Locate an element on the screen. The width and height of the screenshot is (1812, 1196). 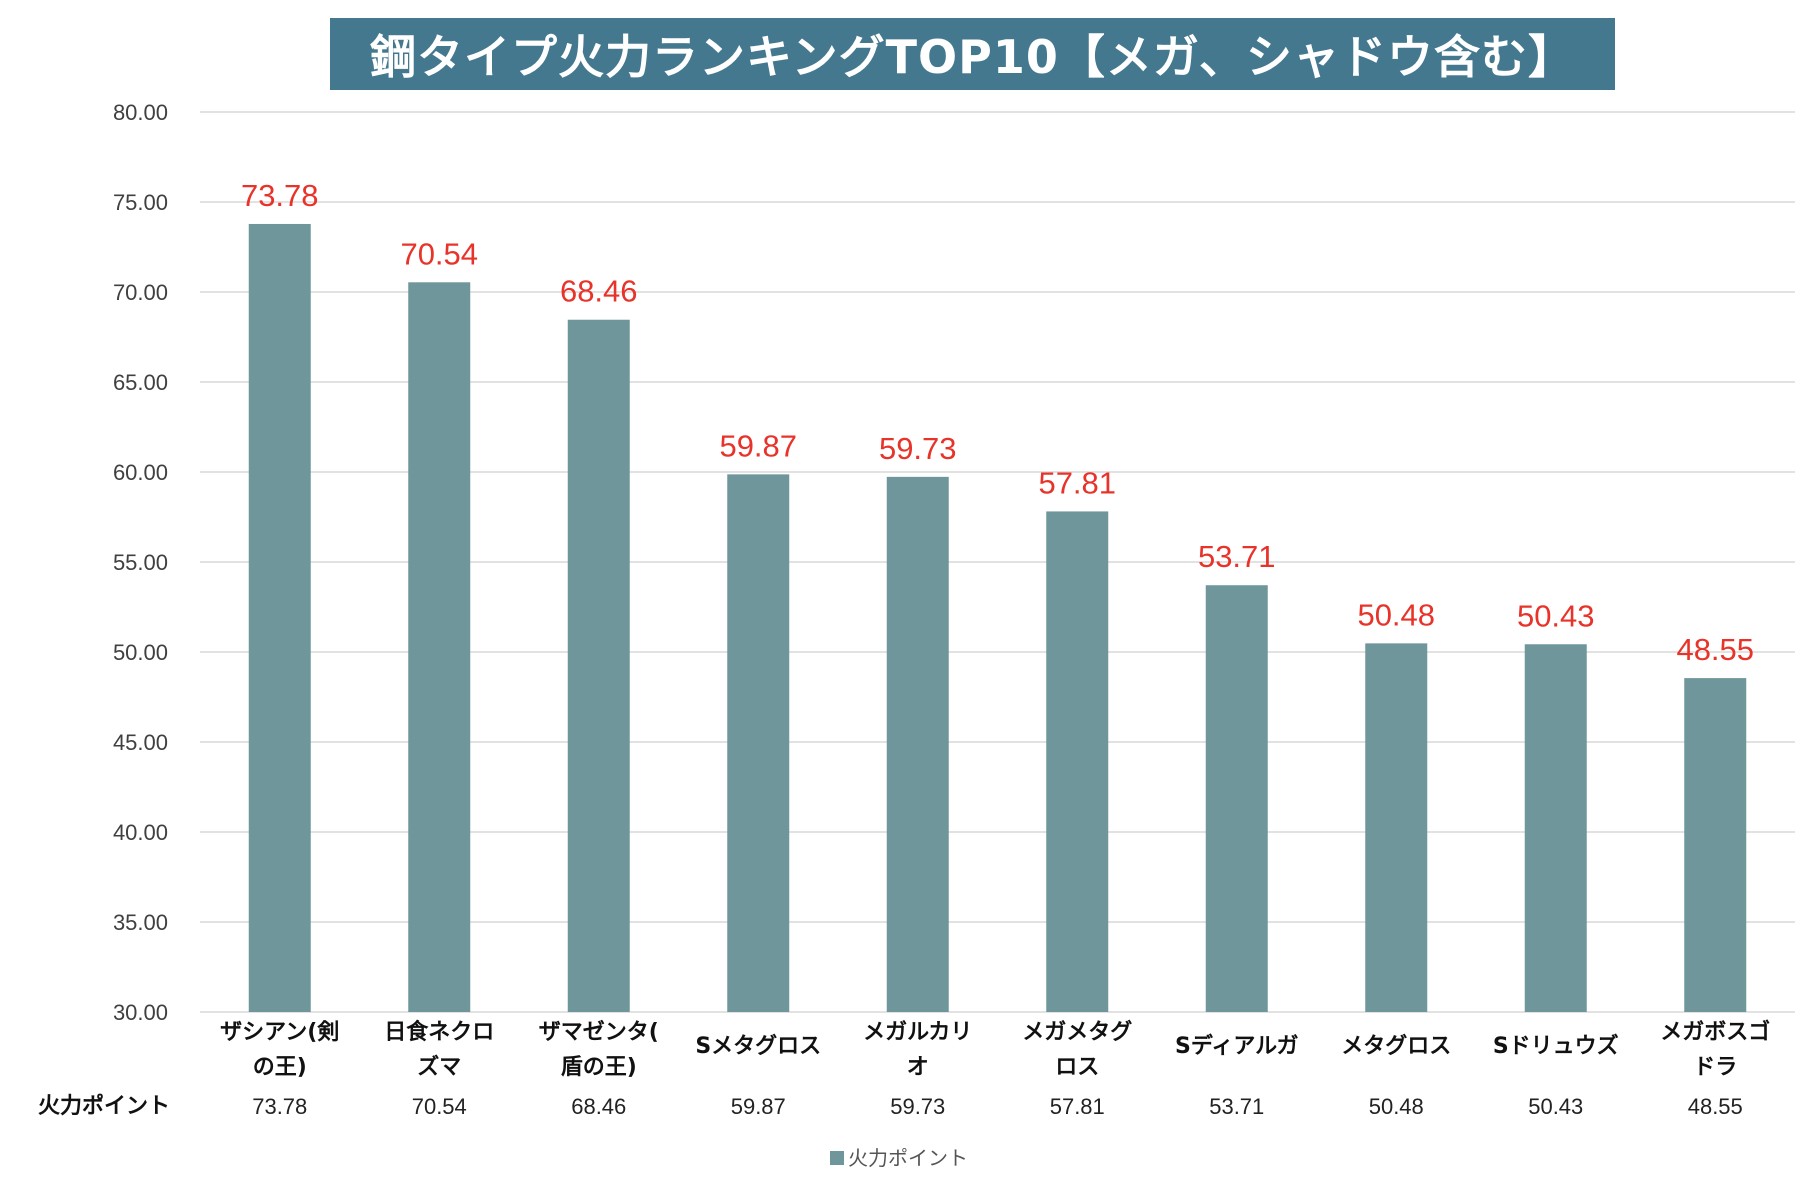
chart-title-banner: 鋼タイプ火力ランキングTOP10【メガ、シャドウ含む】 is located at coordinates (972, 54).